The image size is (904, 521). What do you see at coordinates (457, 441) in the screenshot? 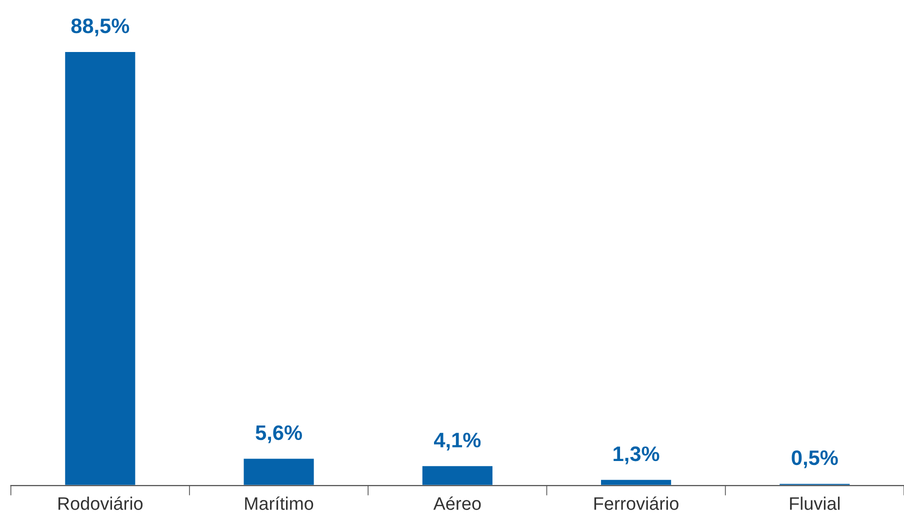
I see `data-label: 4,1%` at bounding box center [457, 441].